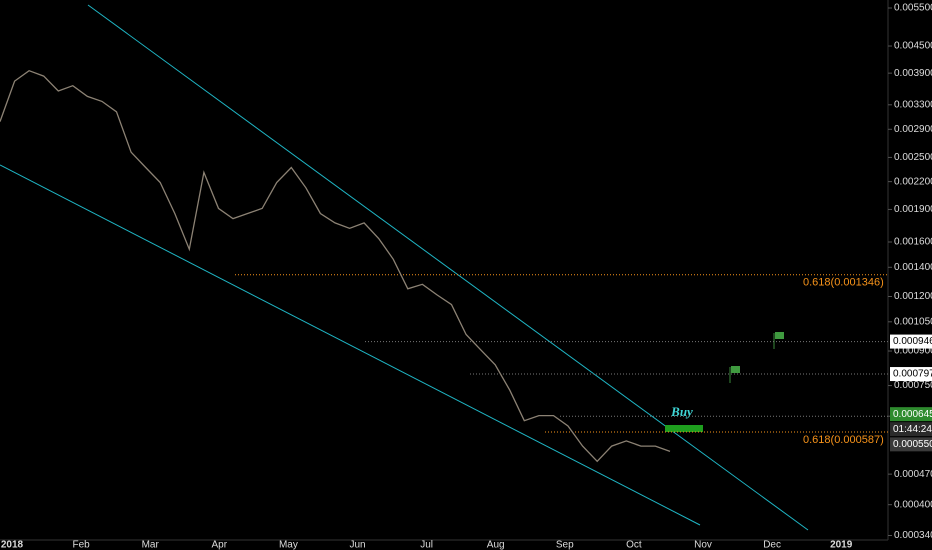 The height and width of the screenshot is (550, 932). Describe the element at coordinates (913, 181) in the screenshot. I see `y-tick-label: 0.002200` at that location.